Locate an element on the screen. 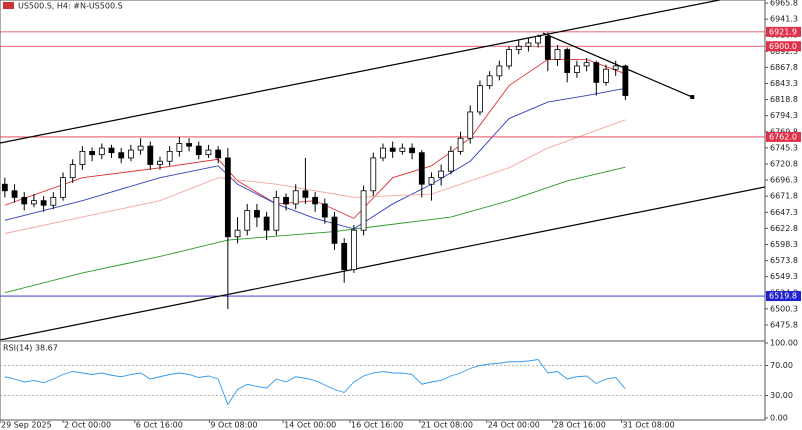 The height and width of the screenshot is (430, 802). x-tick-label: 9 Oct 08:00 is located at coordinates (233, 425).